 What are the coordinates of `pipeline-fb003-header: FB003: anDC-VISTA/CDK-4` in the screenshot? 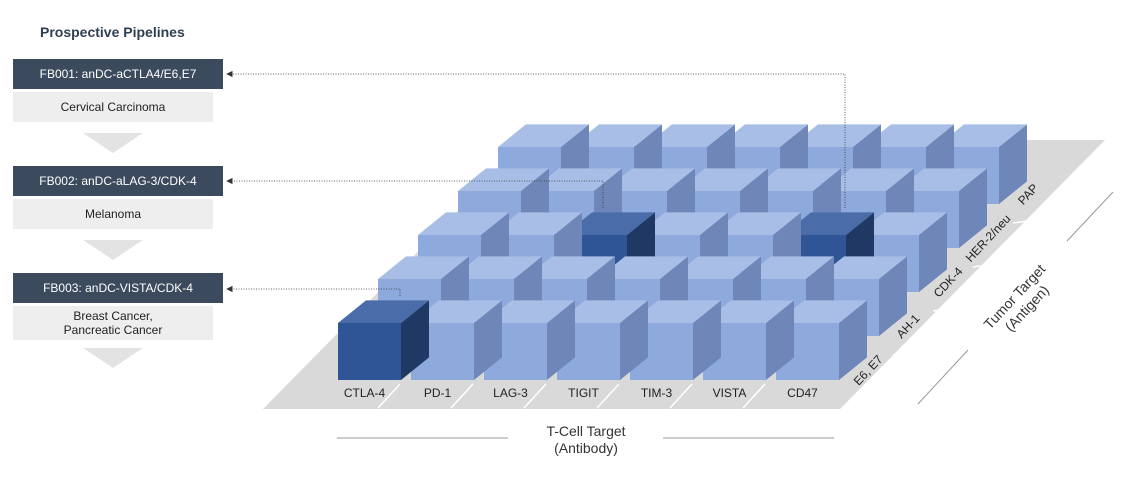 It's located at (118, 288).